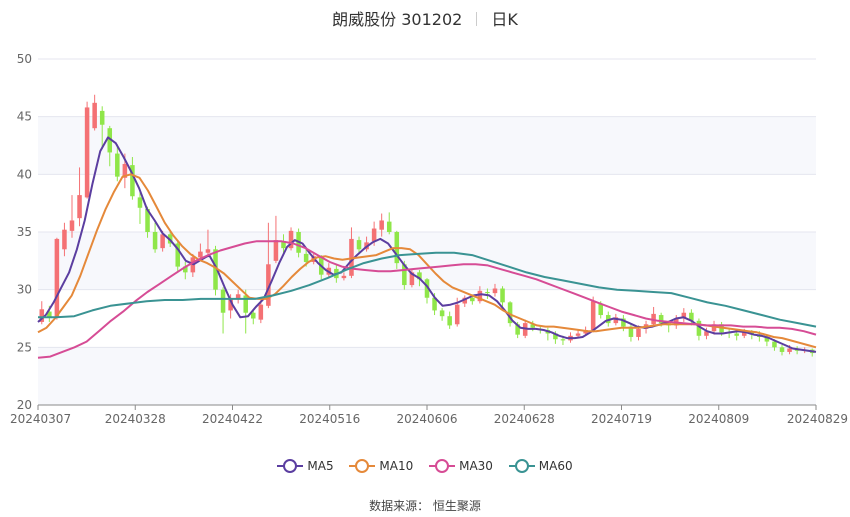  Describe the element at coordinates (24, 405) in the screenshot. I see `y-tick-label: 20` at that location.